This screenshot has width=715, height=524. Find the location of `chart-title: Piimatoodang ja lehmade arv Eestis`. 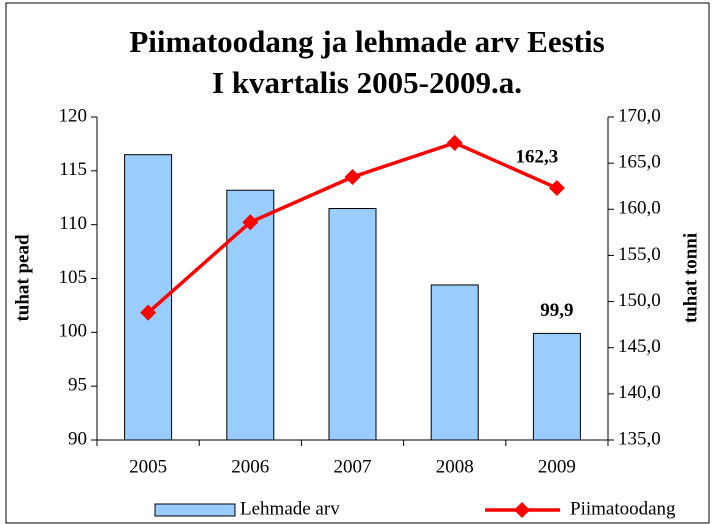

chart-title: Piimatoodang ja lehmade arv Eestis is located at coordinates (366, 41).